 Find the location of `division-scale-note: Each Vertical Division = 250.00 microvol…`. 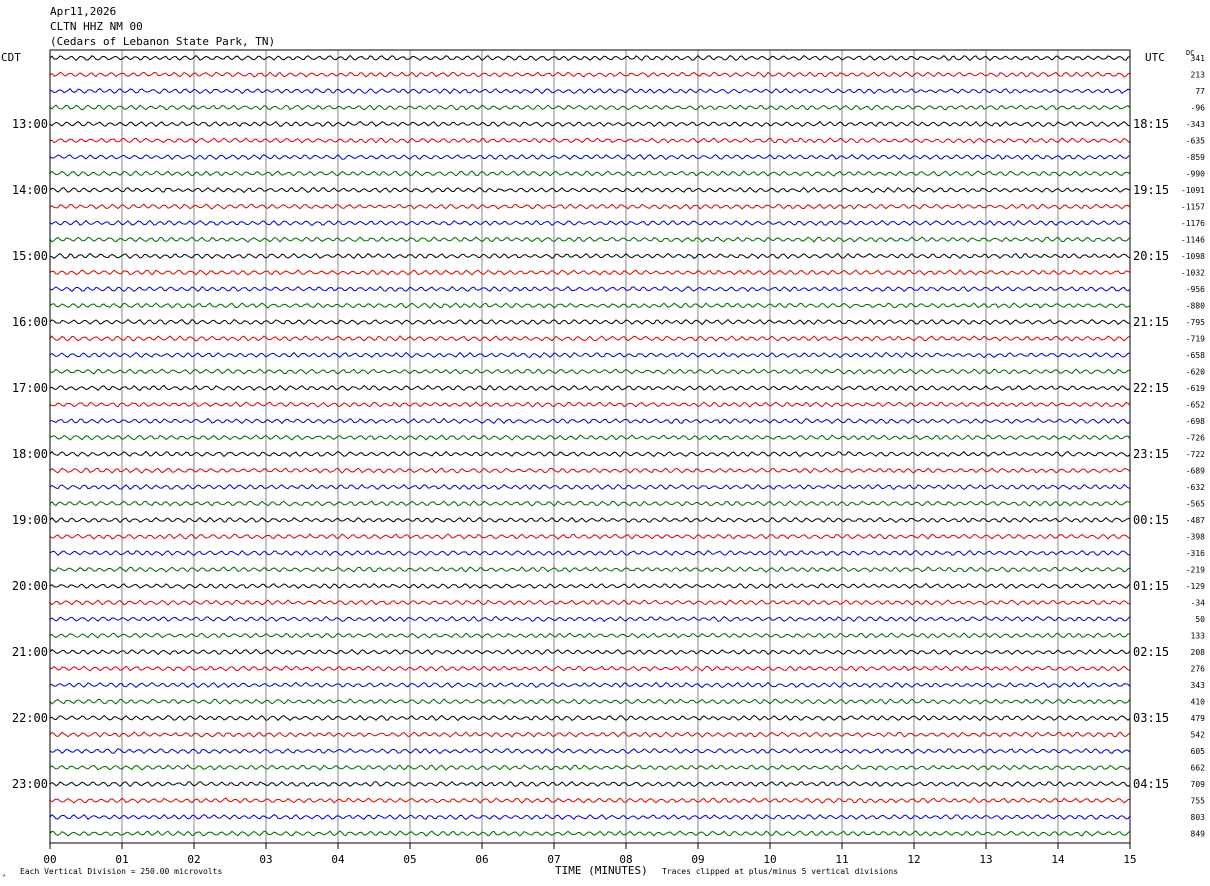

division-scale-note: Each Vertical Division = 250.00 microvol… is located at coordinates (121, 871).